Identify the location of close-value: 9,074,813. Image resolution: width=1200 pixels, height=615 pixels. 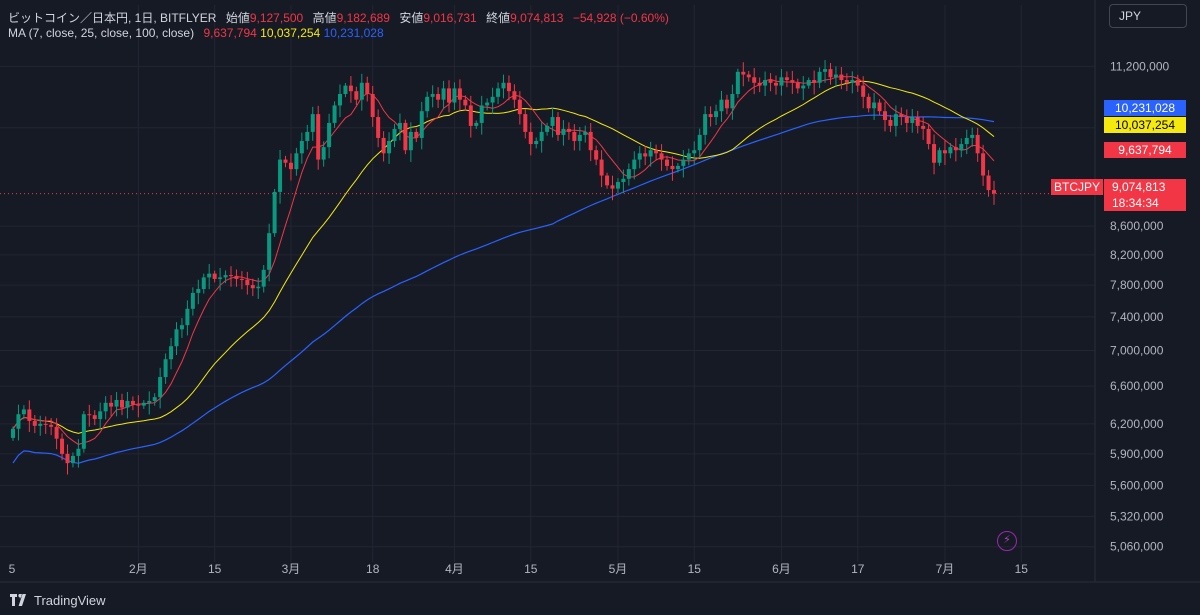
(537, 18).